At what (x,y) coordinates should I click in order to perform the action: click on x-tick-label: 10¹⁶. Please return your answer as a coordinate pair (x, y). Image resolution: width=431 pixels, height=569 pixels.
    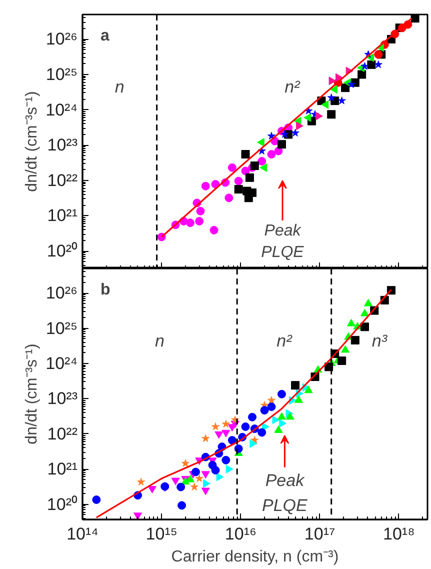
    Looking at the image, I should click on (240, 534).